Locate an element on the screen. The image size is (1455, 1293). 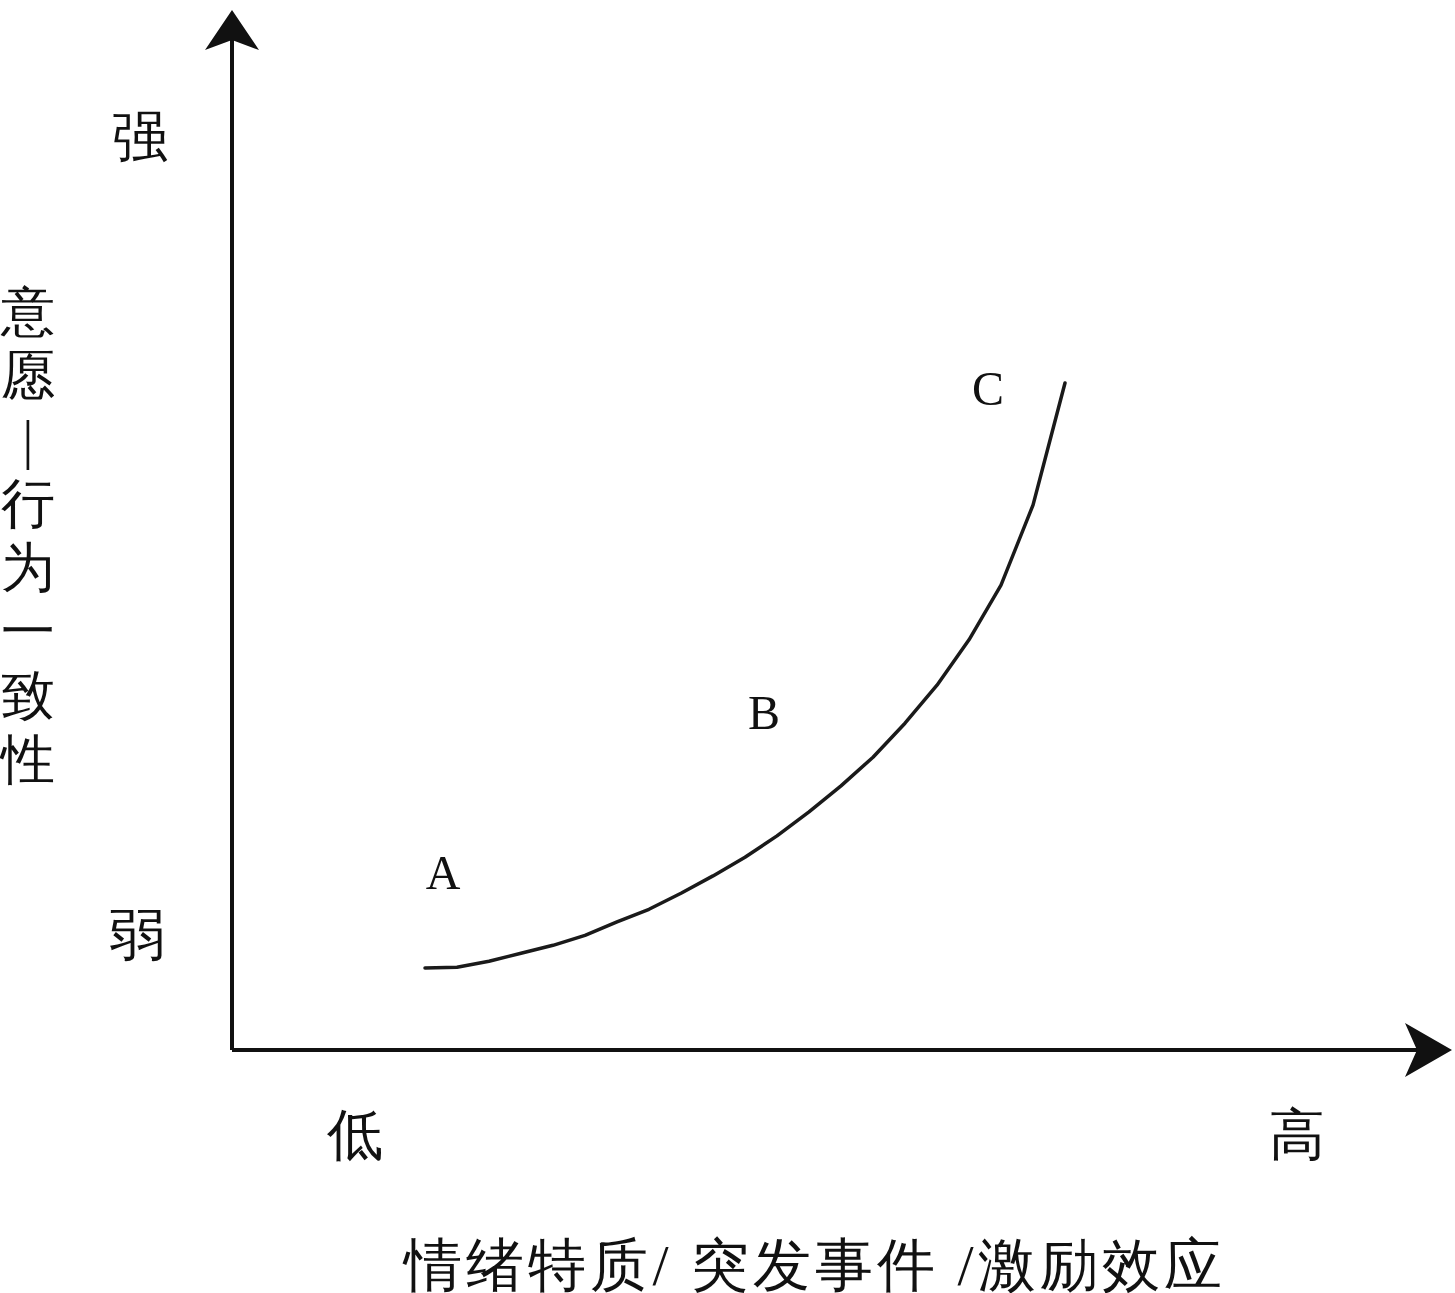
annotation: A is located at coordinates (443, 872).